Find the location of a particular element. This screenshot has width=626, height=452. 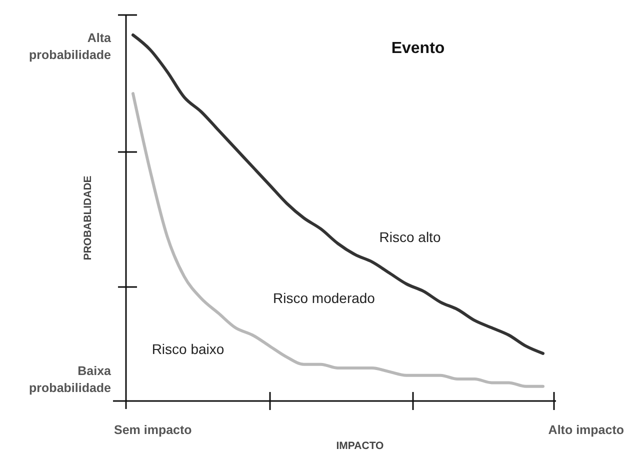

text: Baixa probabilidade is located at coordinates (70, 379).